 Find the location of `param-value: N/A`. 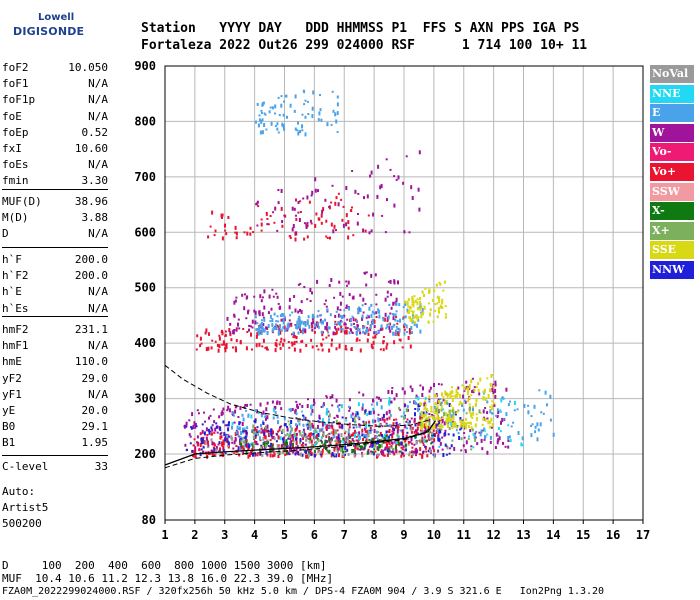

param-value: N/A is located at coordinates (98, 84).